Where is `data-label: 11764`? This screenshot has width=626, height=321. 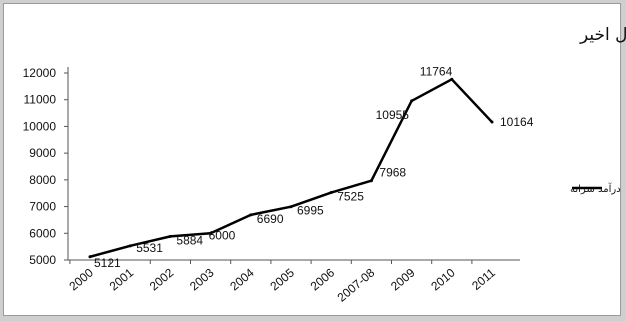 data-label: 11764 is located at coordinates (436, 71).